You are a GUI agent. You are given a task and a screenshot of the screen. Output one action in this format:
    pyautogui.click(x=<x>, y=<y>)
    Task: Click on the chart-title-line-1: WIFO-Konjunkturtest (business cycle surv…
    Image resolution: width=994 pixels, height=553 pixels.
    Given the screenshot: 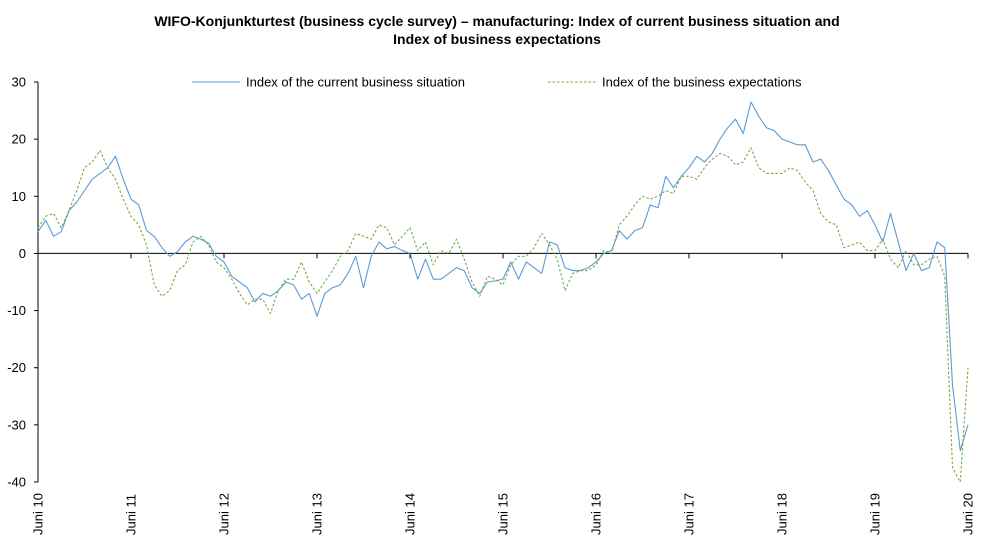 What is the action you would take?
    pyautogui.click(x=497, y=21)
    